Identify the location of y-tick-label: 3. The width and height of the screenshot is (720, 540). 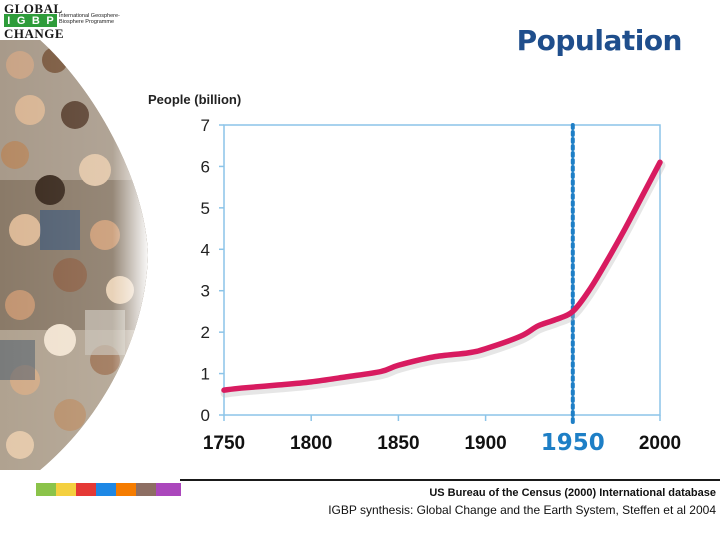
(205, 291).